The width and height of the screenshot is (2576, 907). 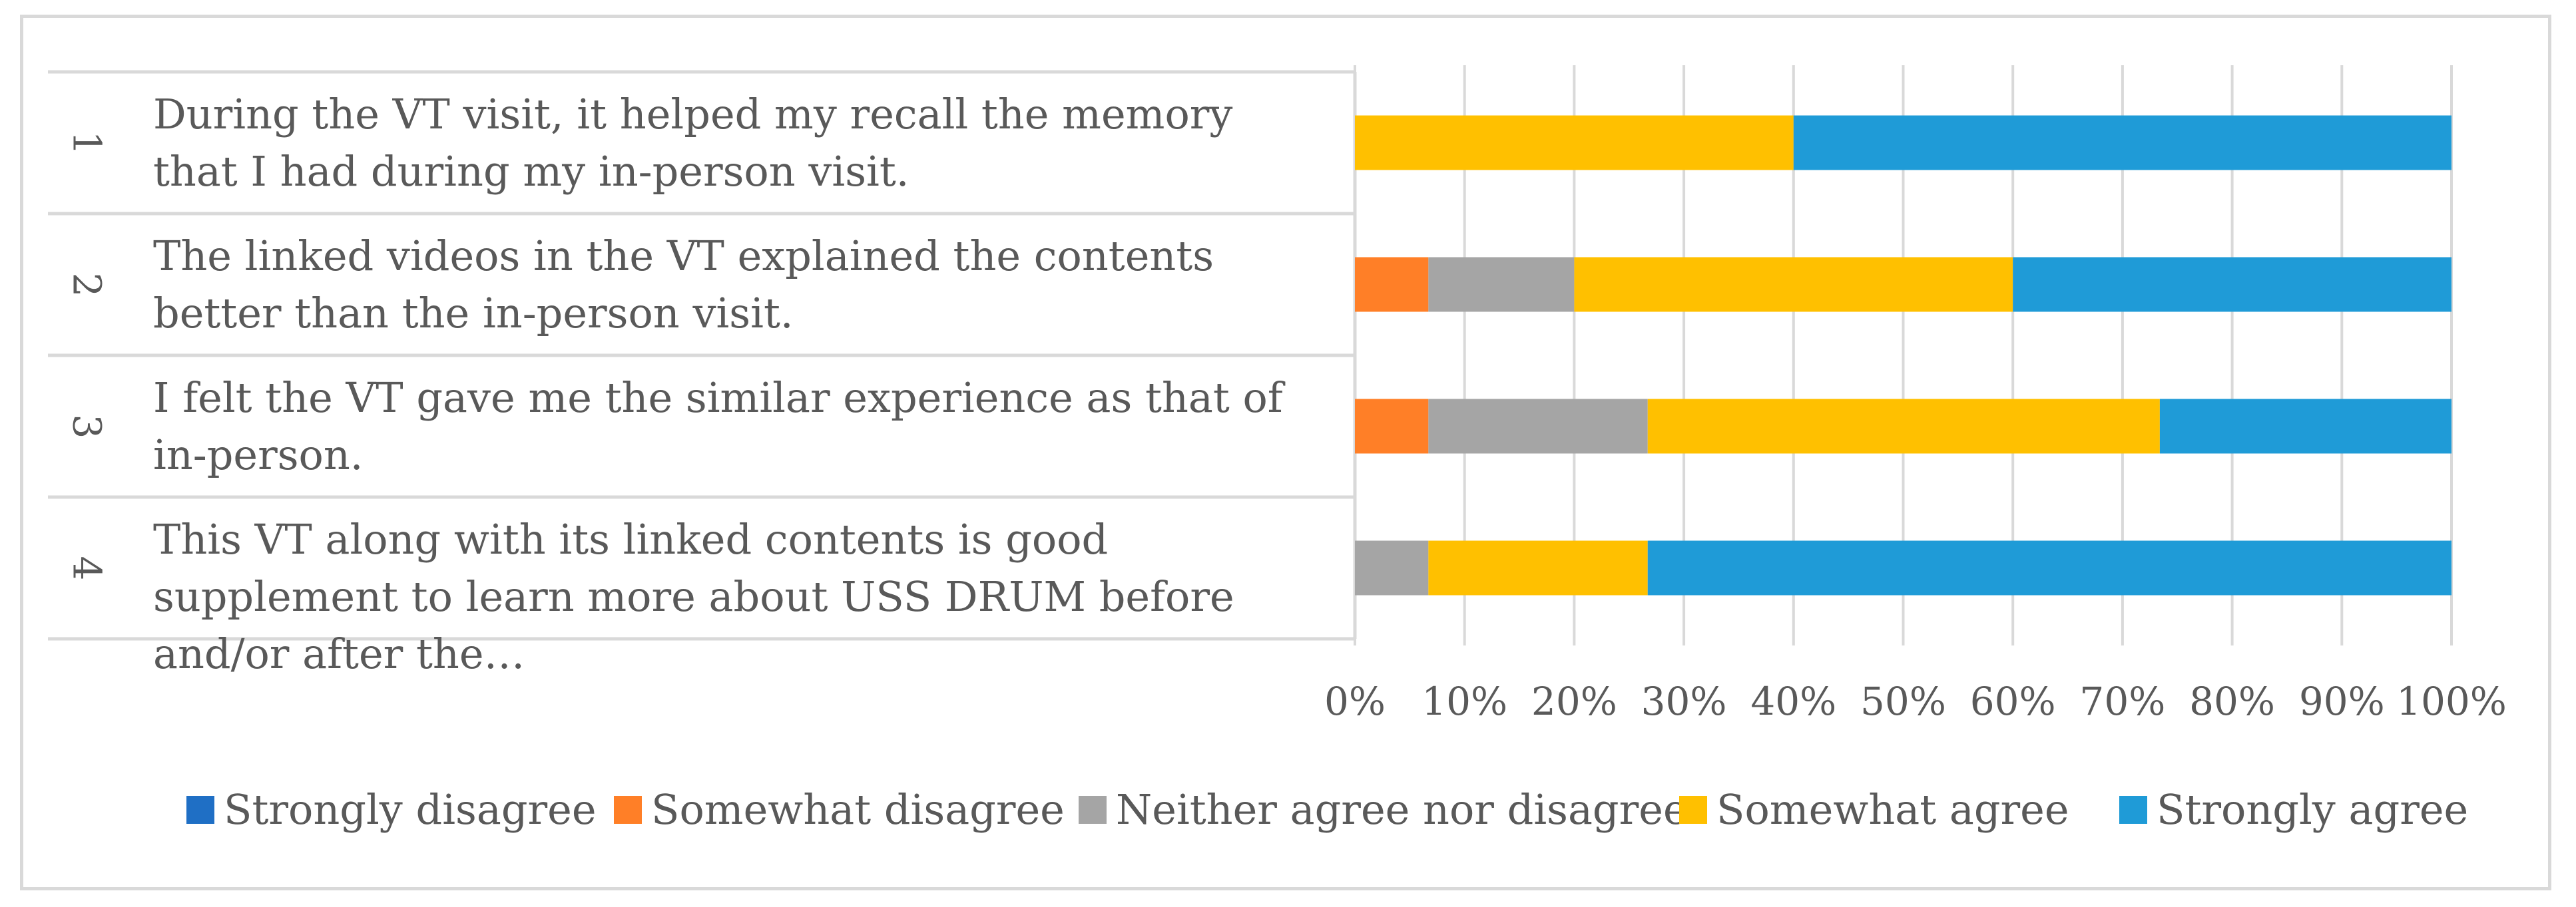 What do you see at coordinates (1793, 701) in the screenshot?
I see `x-tick-label: 40%` at bounding box center [1793, 701].